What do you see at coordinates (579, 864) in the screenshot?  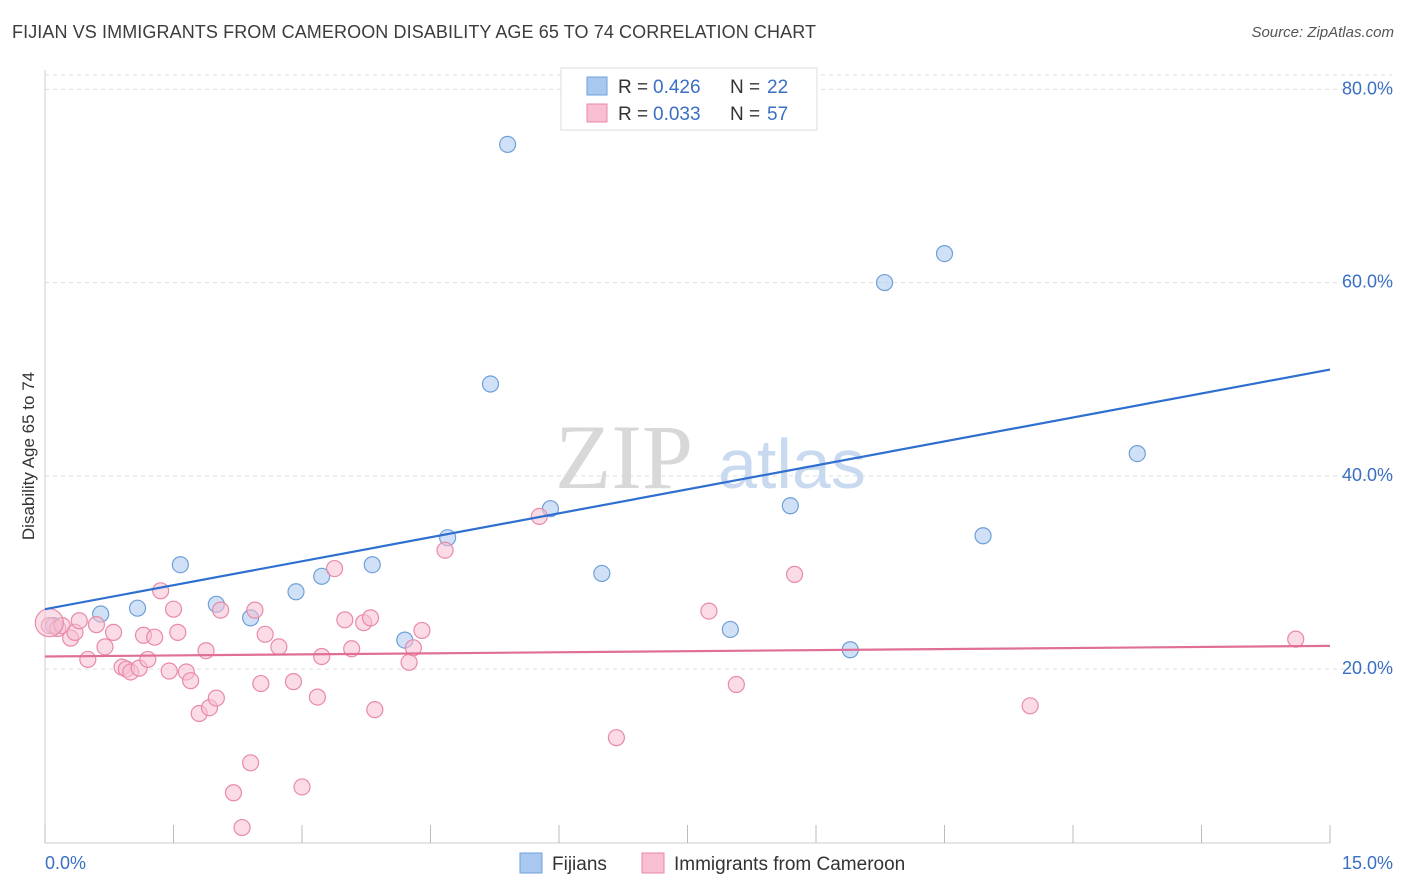 I see `bottom-legend-label-0: Fijians` at bounding box center [579, 864].